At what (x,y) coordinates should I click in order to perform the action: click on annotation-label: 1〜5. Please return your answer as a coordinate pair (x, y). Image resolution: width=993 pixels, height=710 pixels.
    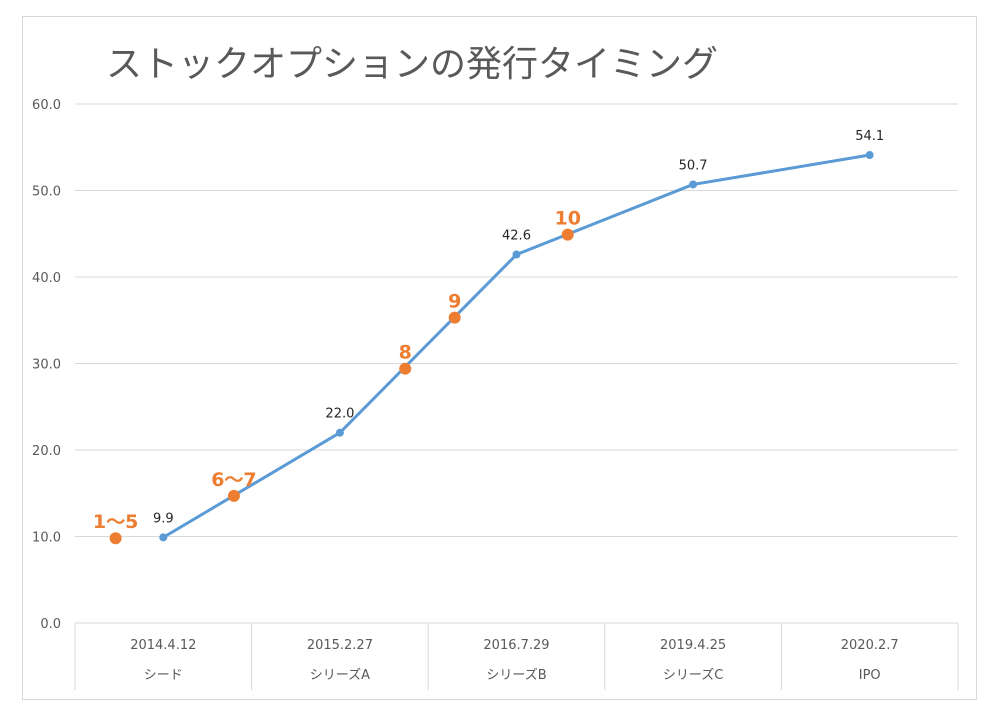
    Looking at the image, I should click on (115, 522).